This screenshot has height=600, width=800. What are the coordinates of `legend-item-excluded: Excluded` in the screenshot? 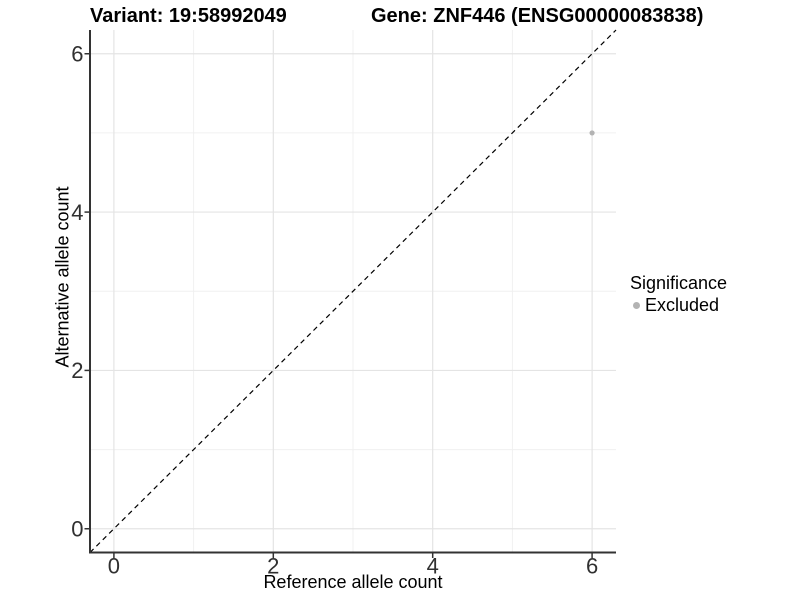 It's located at (678, 305).